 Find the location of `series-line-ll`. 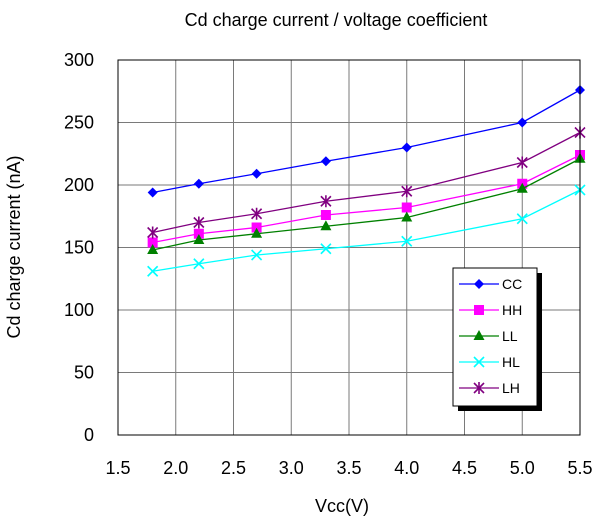

series-line-ll is located at coordinates (366, 204).